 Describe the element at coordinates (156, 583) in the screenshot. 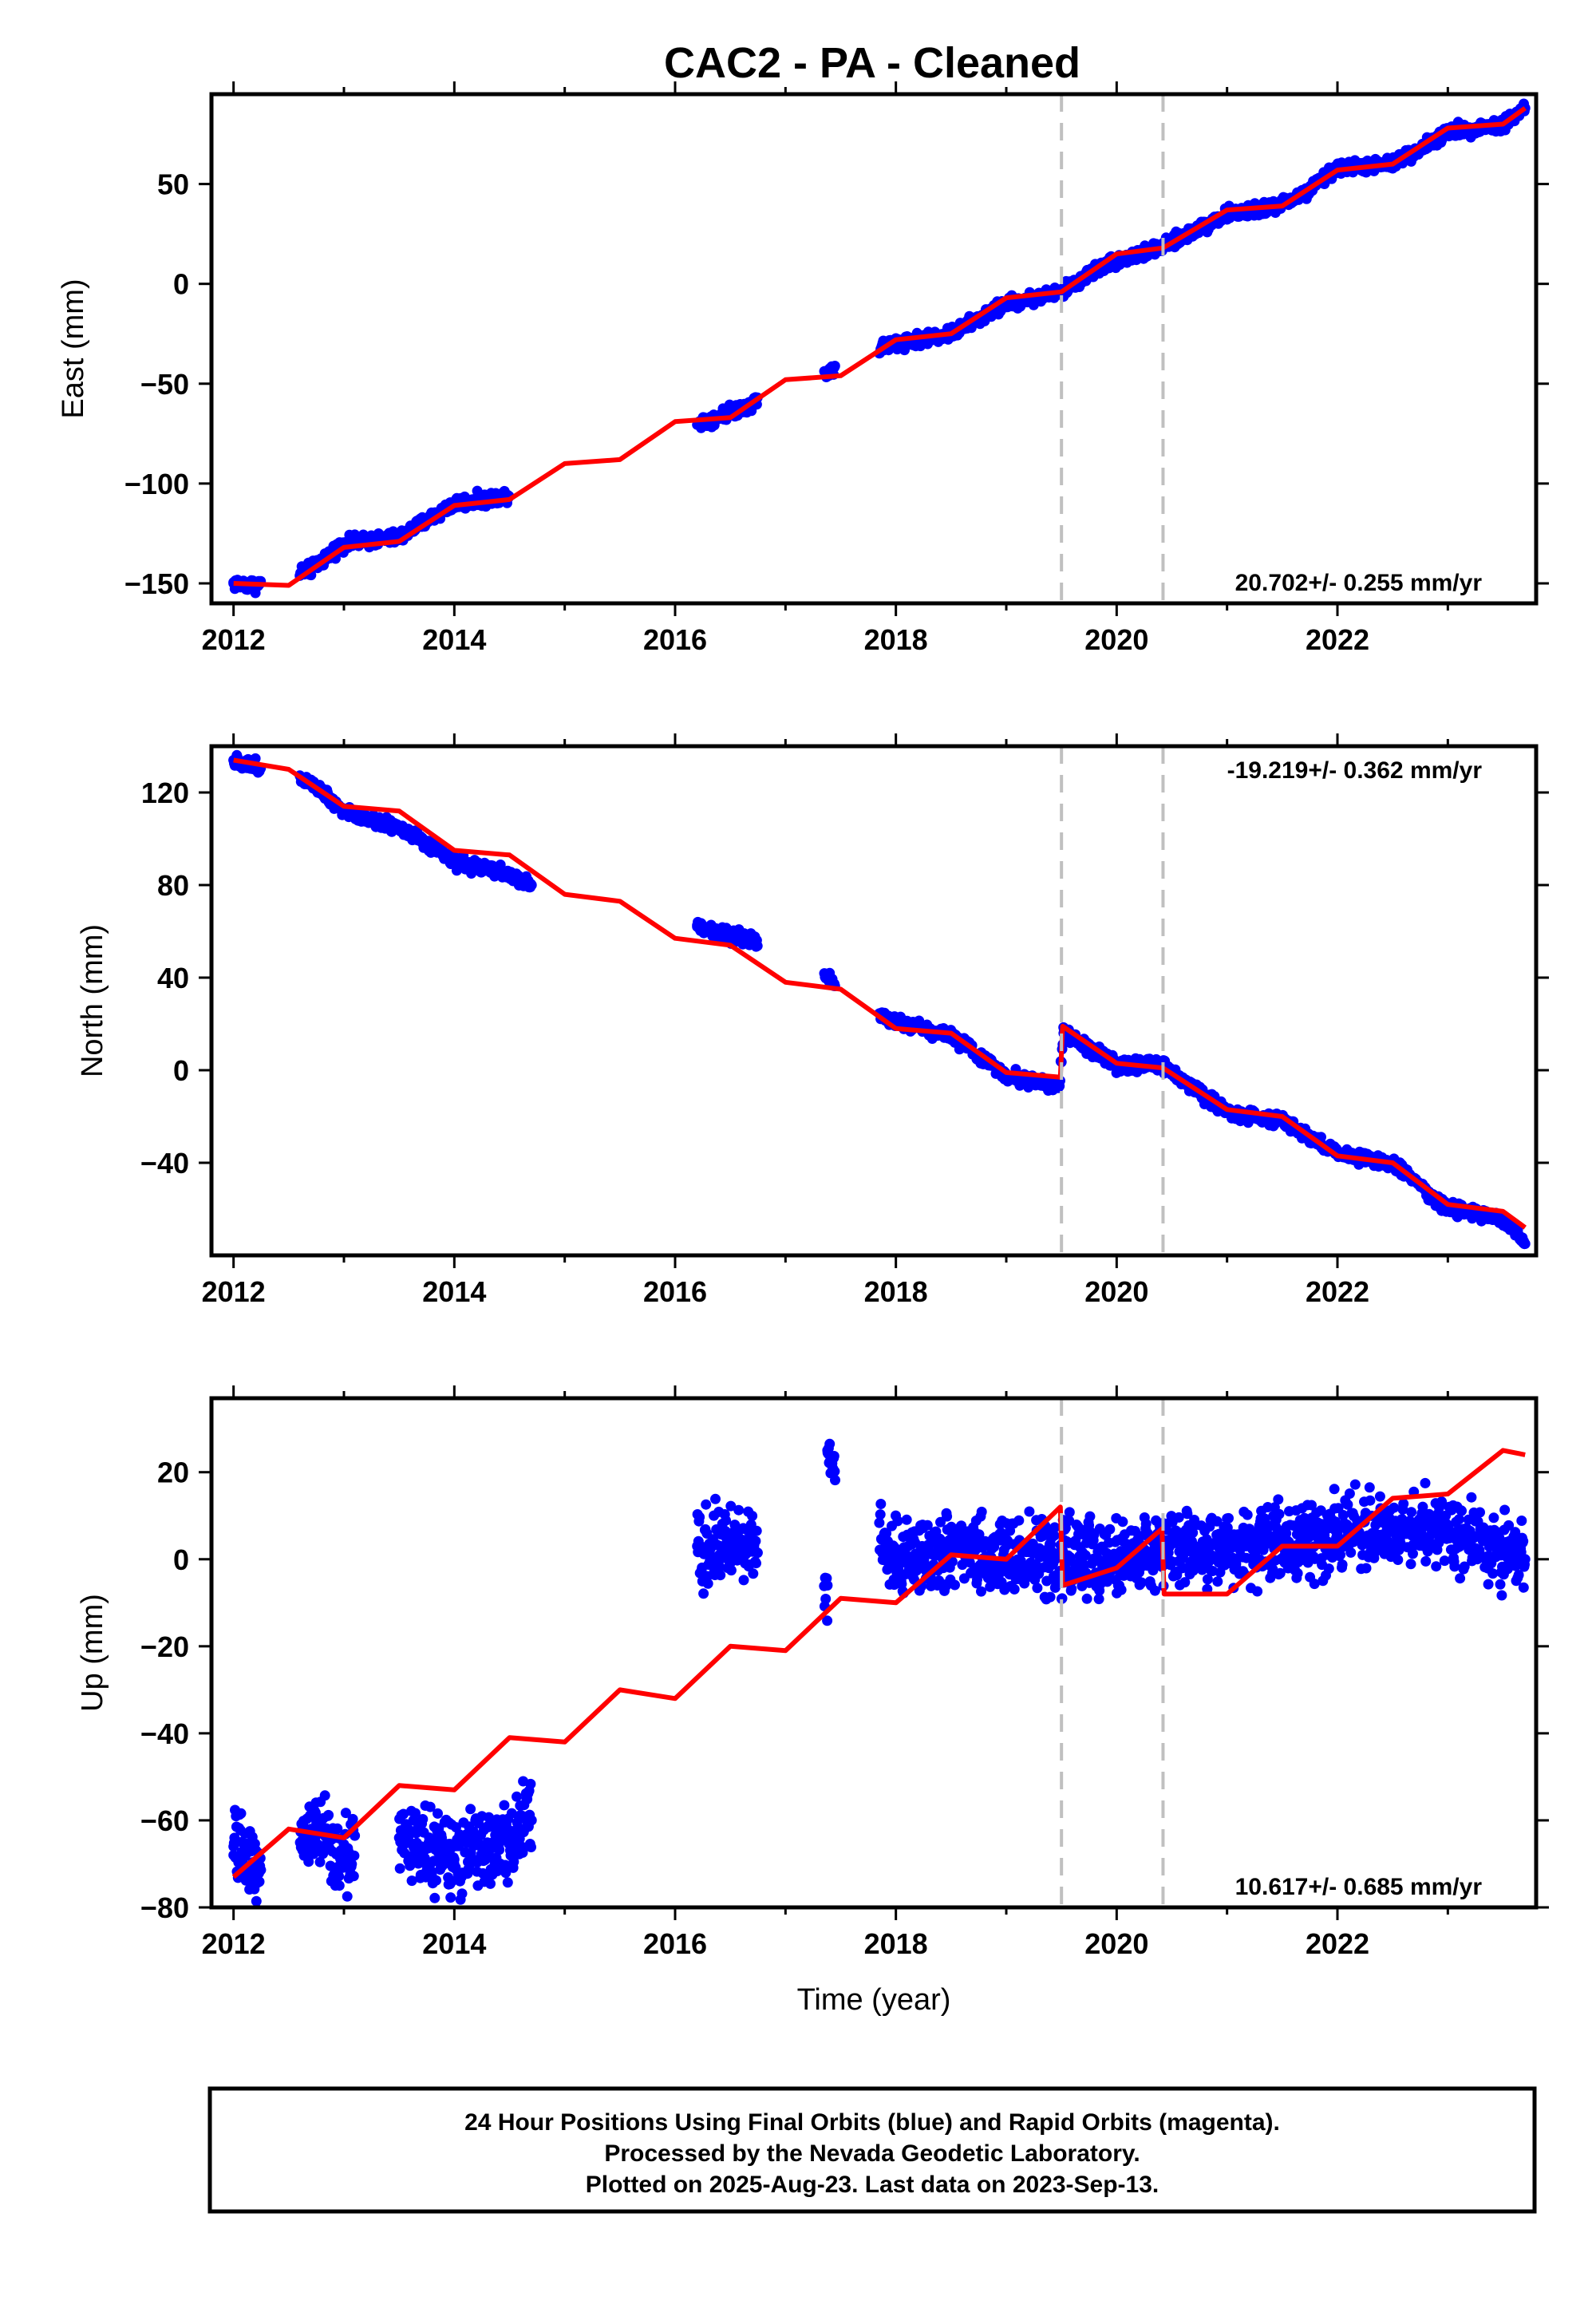

I see `y-tick-label: −150` at that location.